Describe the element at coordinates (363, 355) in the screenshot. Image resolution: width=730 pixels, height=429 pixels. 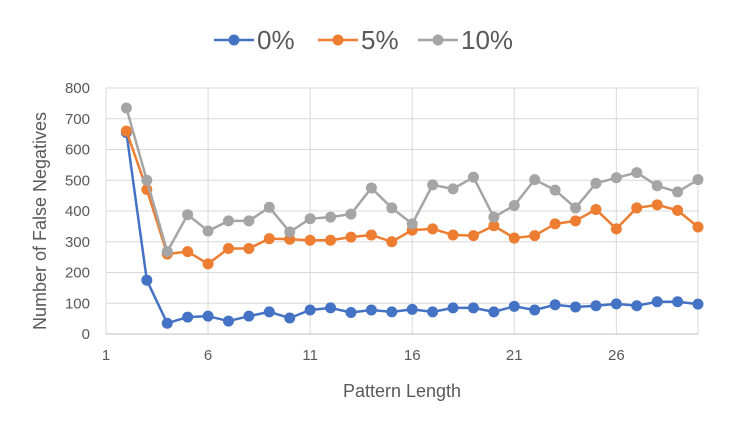
I see `x-axis-ticks: 1 6 11 16 21 26` at that location.